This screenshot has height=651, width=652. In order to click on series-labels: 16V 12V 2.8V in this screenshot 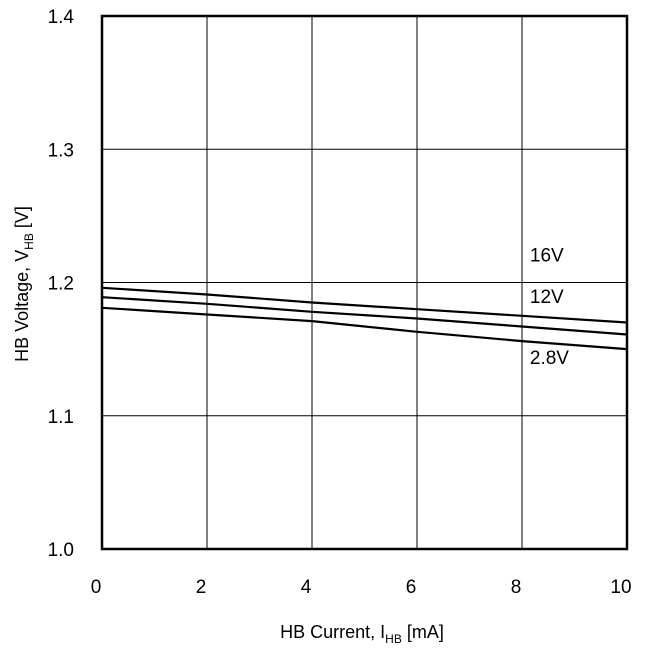, I will do `click(549, 308)`.